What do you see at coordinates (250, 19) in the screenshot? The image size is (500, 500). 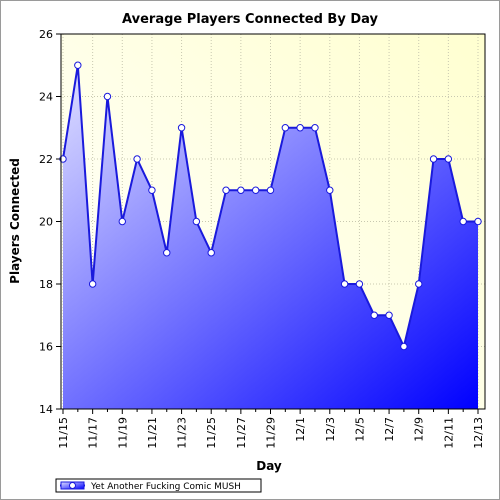 I see `chart-title: Average Players Connected By Day` at bounding box center [250, 19].